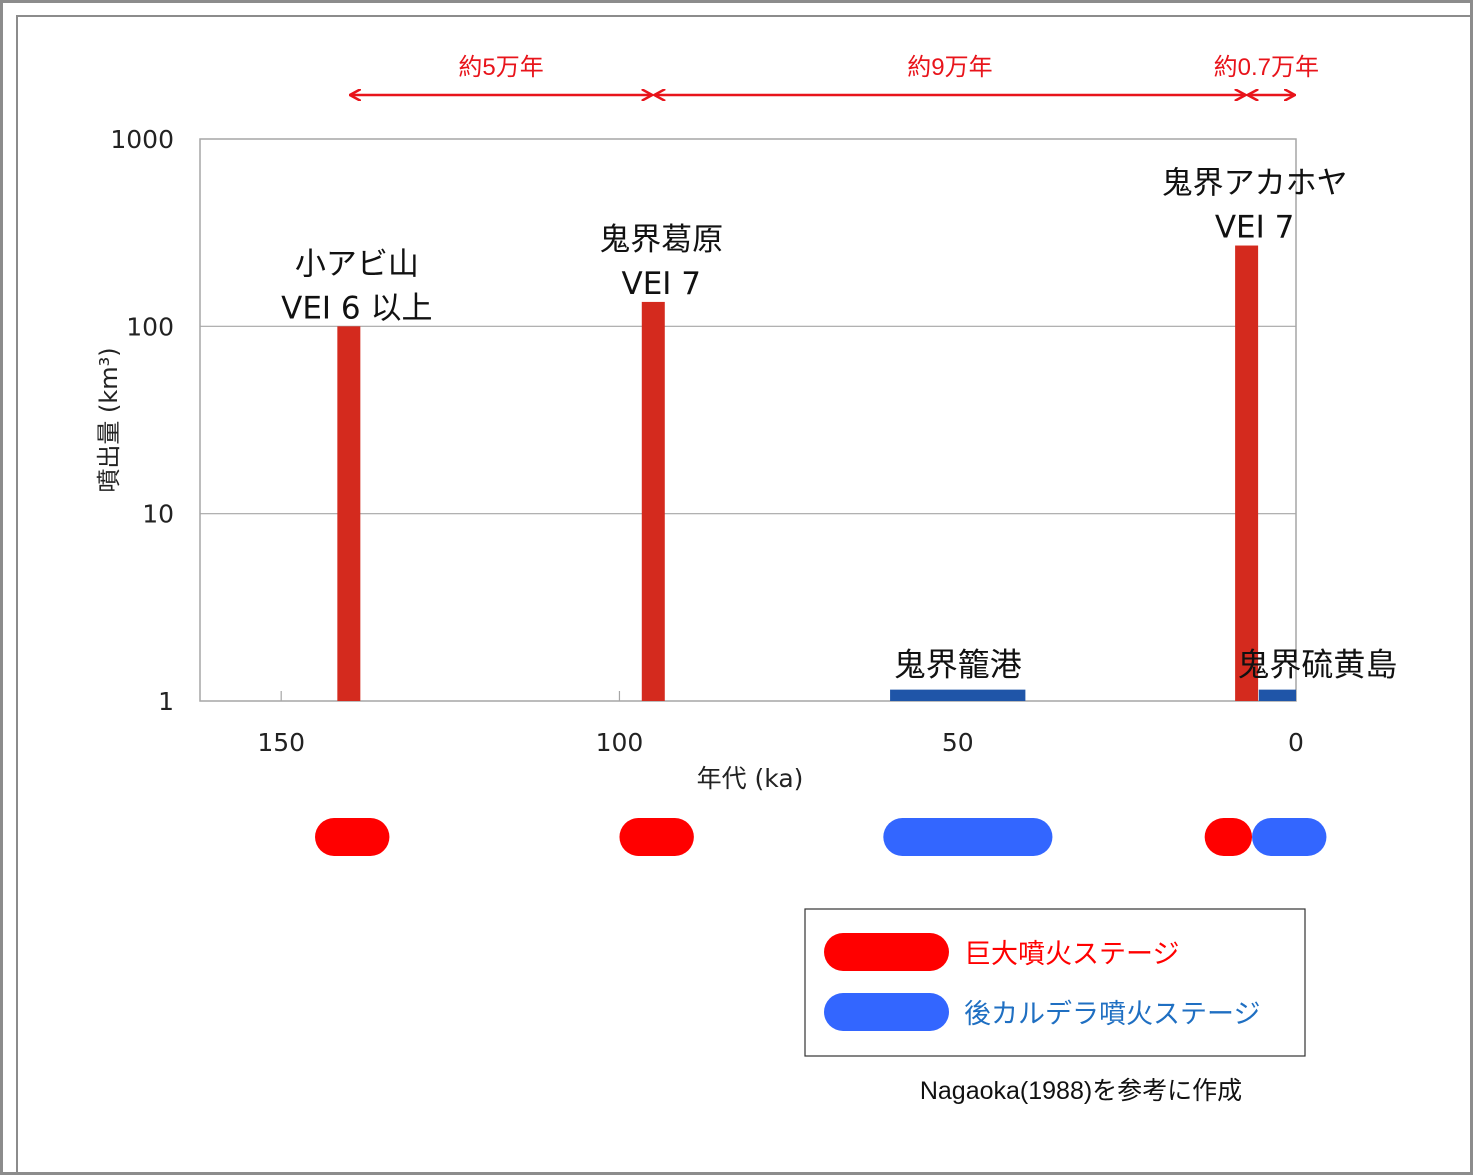  Describe the element at coordinates (281, 742) in the screenshot. I see `x-tick-label: 150` at that location.